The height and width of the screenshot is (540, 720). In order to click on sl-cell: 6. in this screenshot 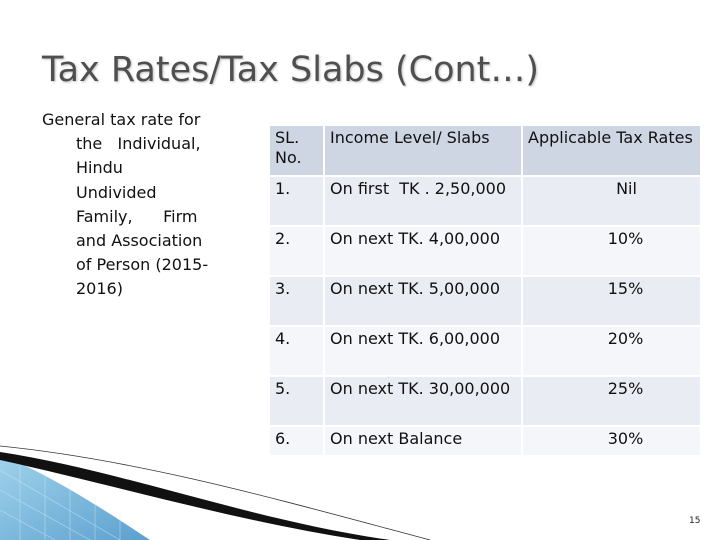, I will do `click(297, 440)`.